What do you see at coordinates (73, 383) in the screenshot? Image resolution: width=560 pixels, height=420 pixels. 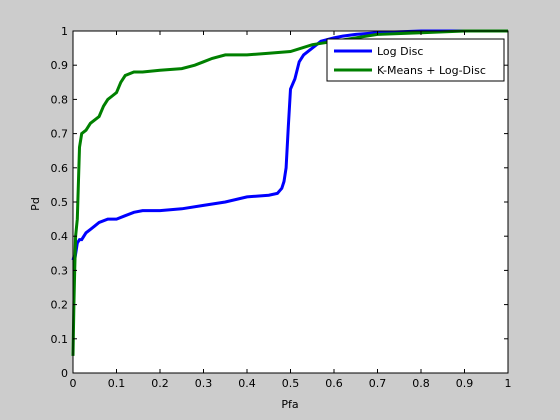 I see `x-tick-label: 0` at bounding box center [73, 383].